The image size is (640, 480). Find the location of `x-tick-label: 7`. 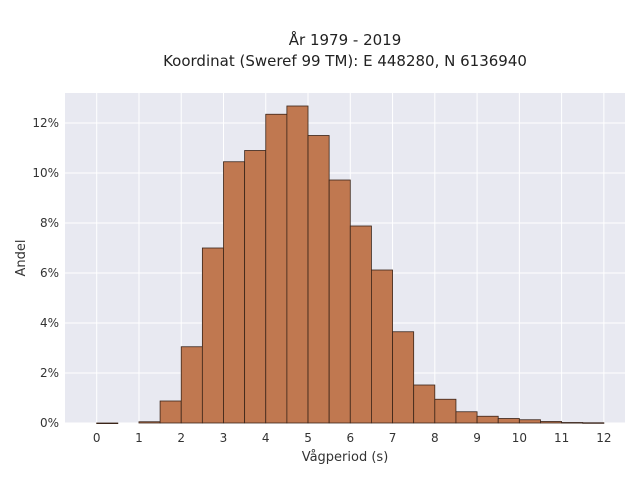

x-tick-label: 7 is located at coordinates (393, 438).